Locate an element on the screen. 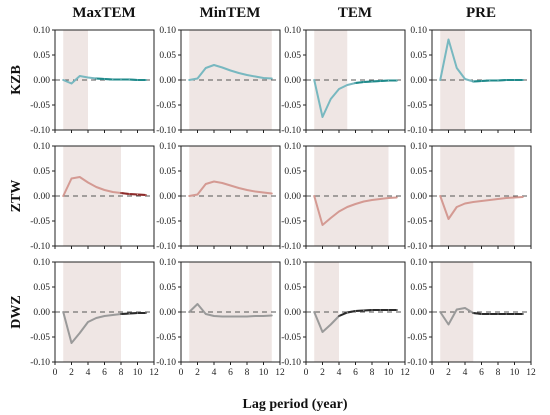 The width and height of the screenshot is (550, 415). x-tick-label: 10 is located at coordinates (515, 373).